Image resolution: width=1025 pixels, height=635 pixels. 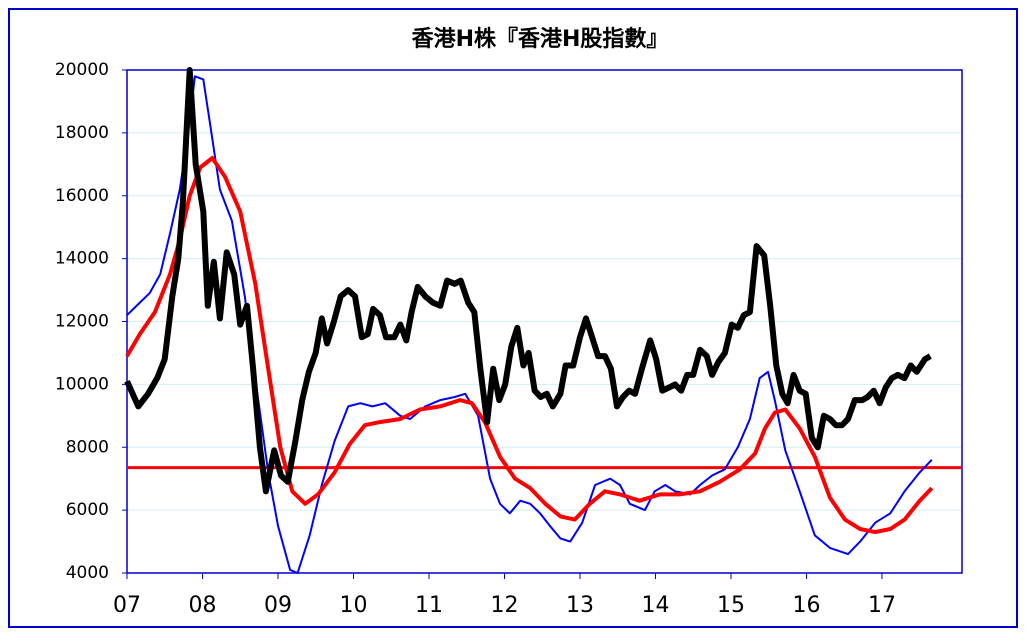 I want to click on y-tick-label: 20000, so click(x=82, y=70).